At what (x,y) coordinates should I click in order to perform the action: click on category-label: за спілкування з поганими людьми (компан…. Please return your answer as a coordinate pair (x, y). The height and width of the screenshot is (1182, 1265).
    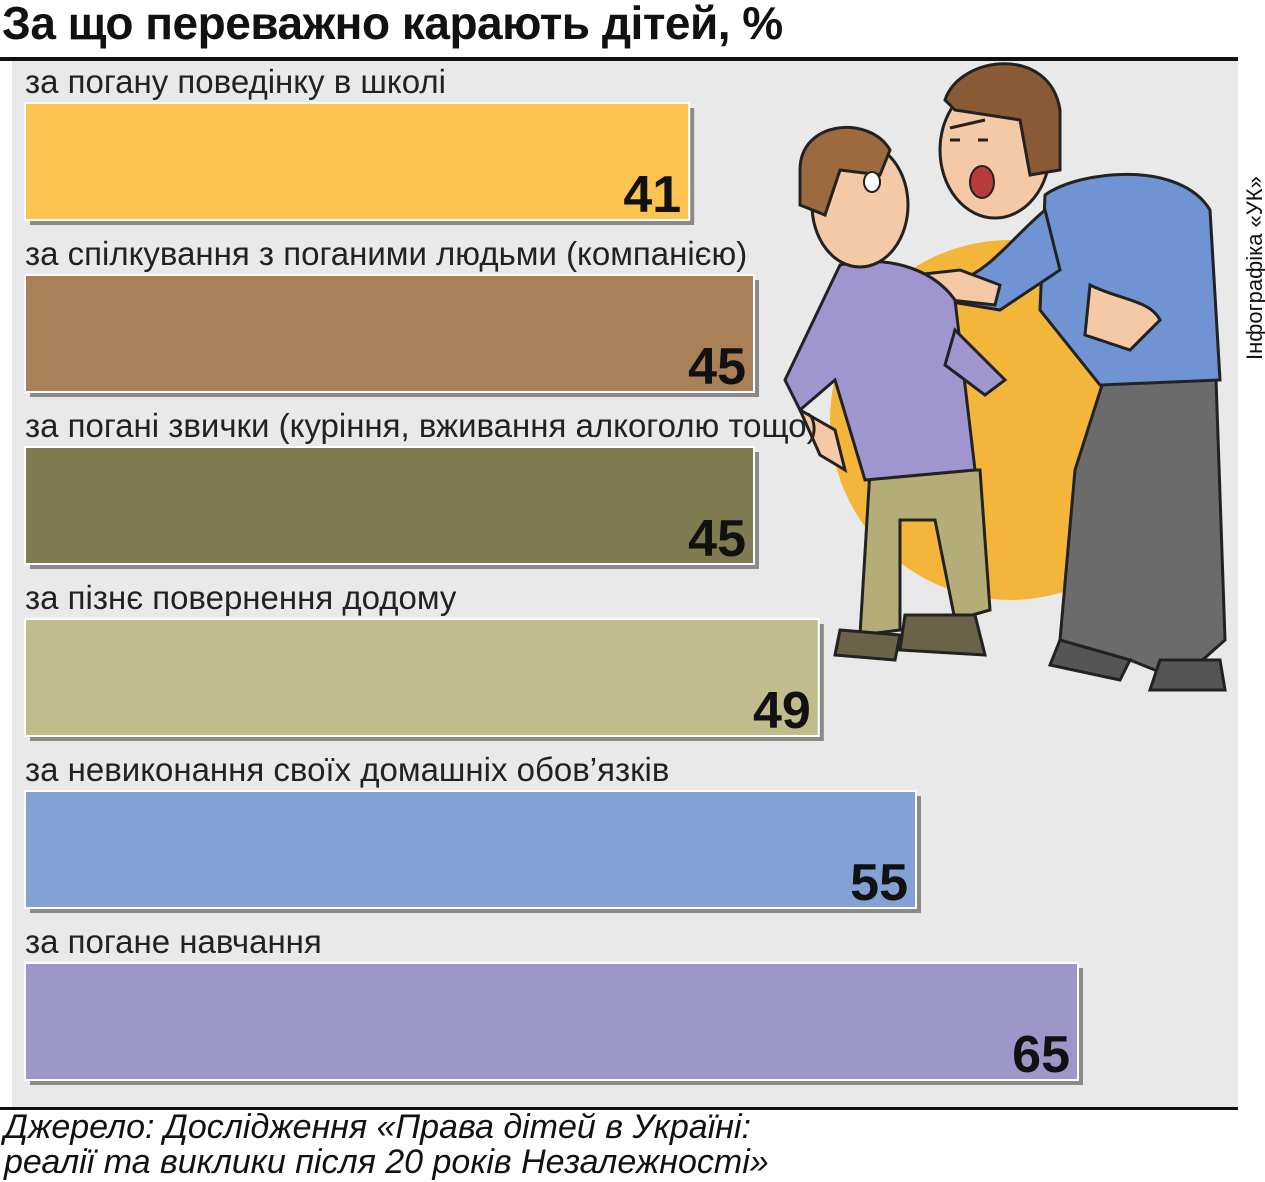
    Looking at the image, I should click on (386, 253).